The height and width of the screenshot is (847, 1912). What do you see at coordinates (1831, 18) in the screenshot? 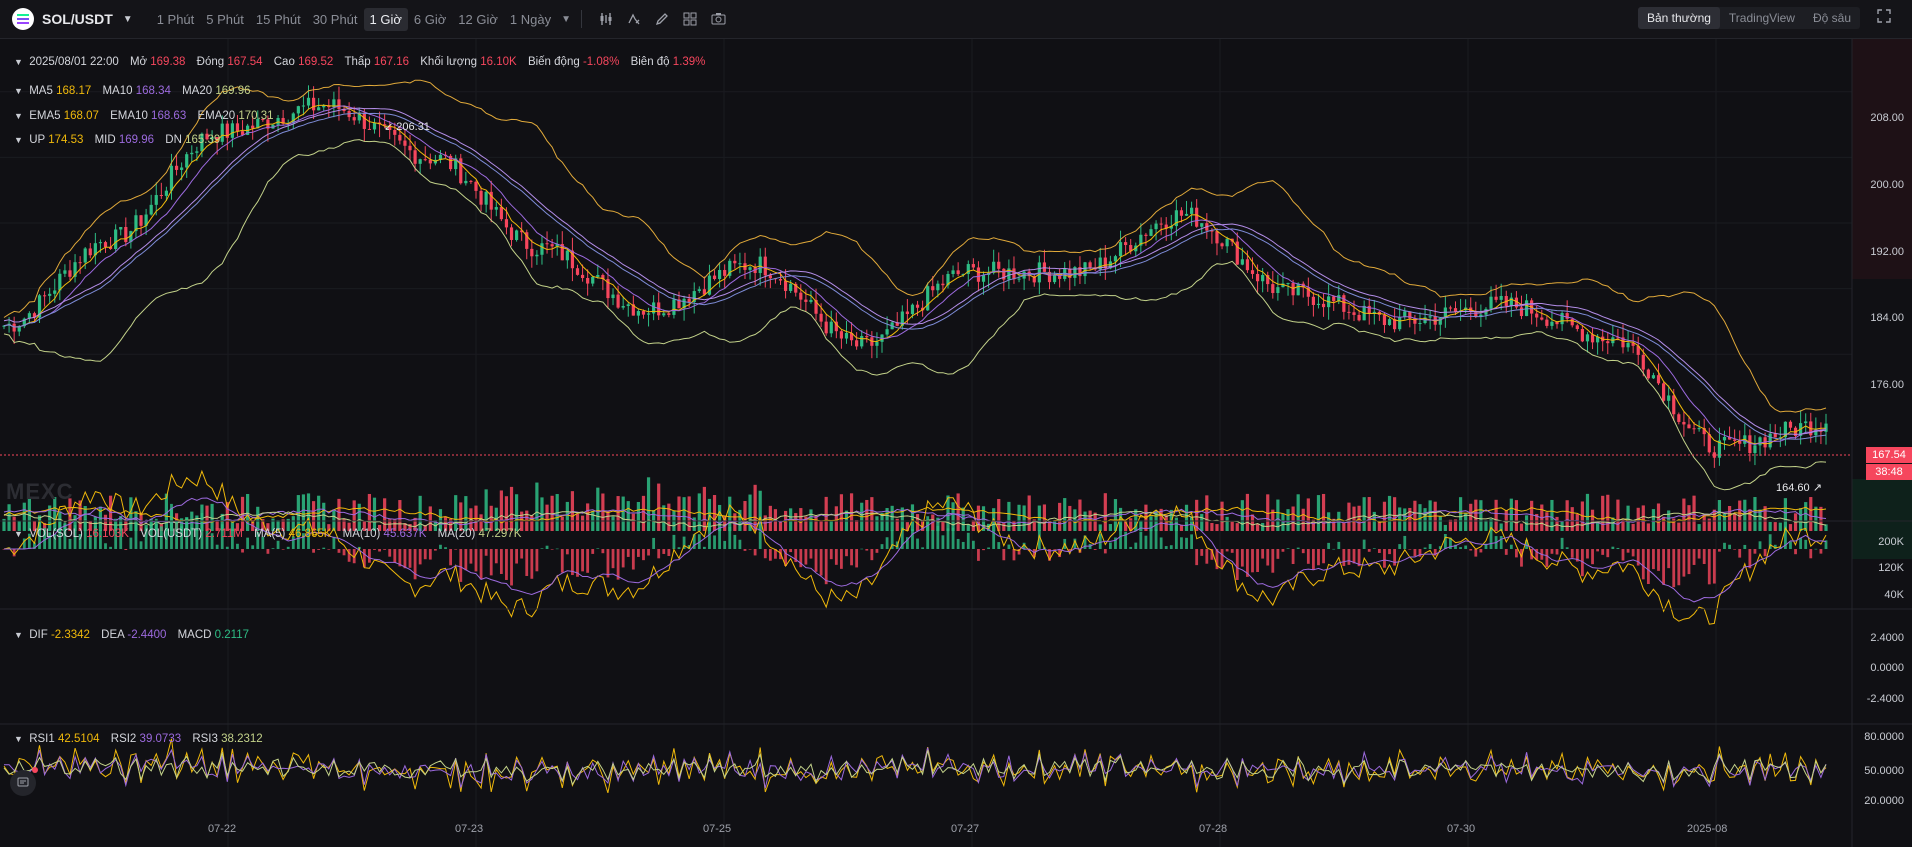
I see `view-depth: Độ sâu` at bounding box center [1831, 18].